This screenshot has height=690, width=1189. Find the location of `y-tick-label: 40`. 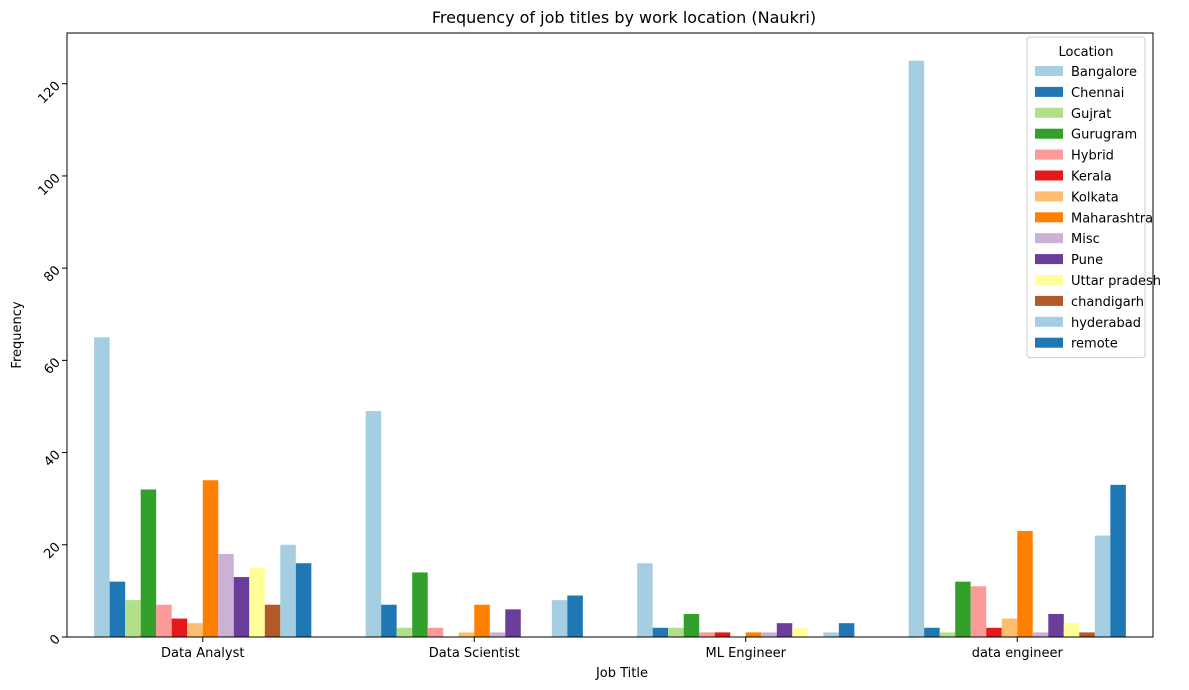

y-tick-label: 40 is located at coordinates (52, 459).